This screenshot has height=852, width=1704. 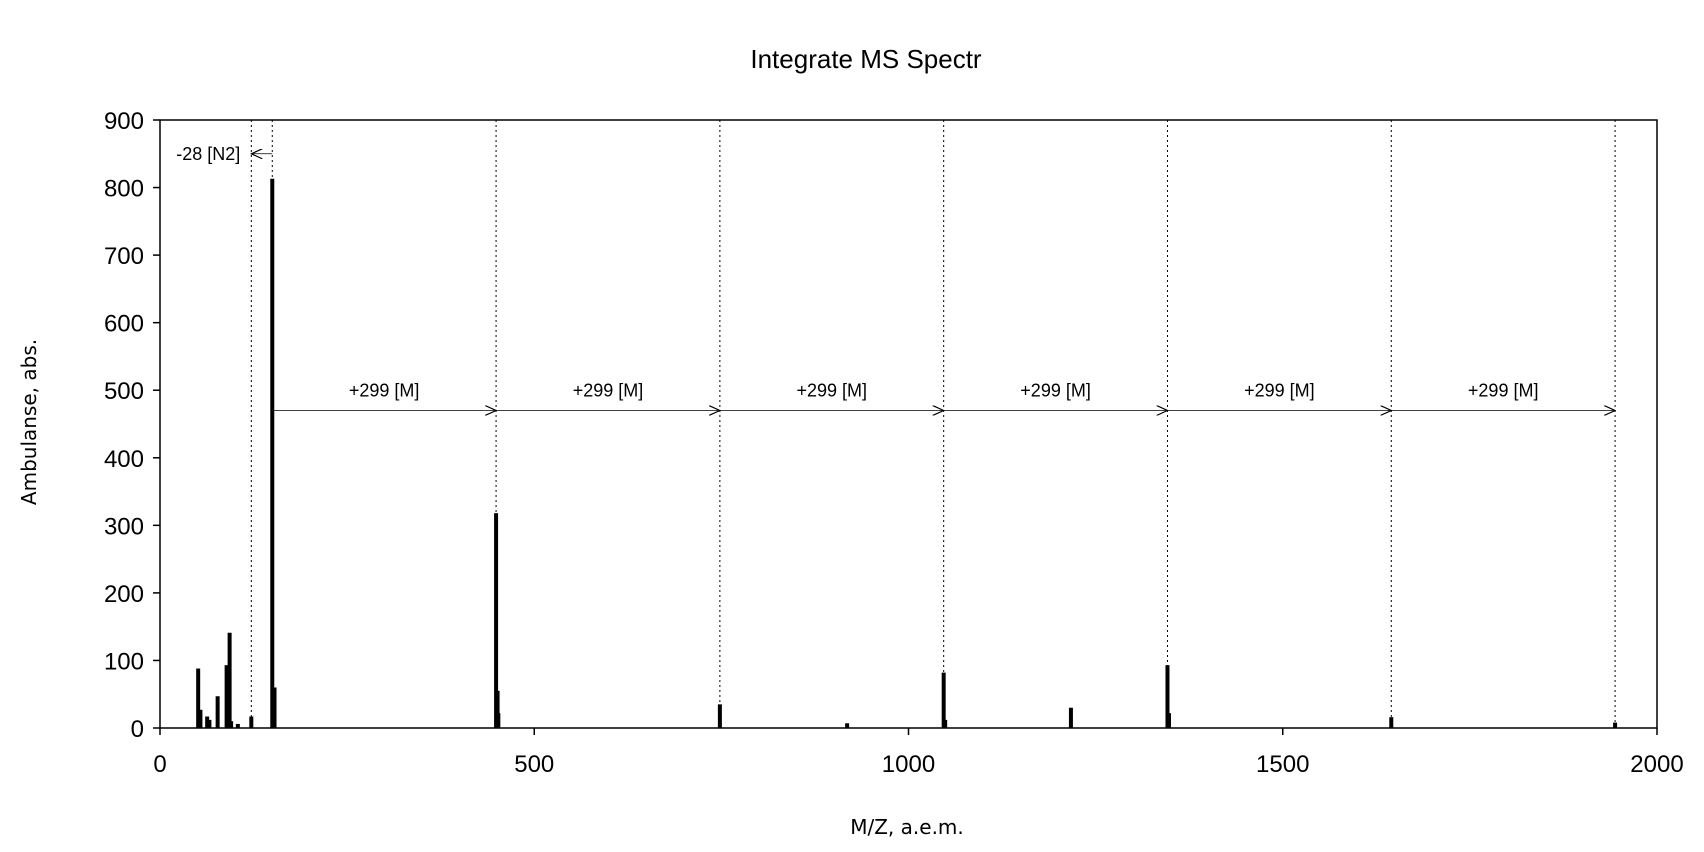 I want to click on y-tick-label: 0, so click(x=137, y=729).